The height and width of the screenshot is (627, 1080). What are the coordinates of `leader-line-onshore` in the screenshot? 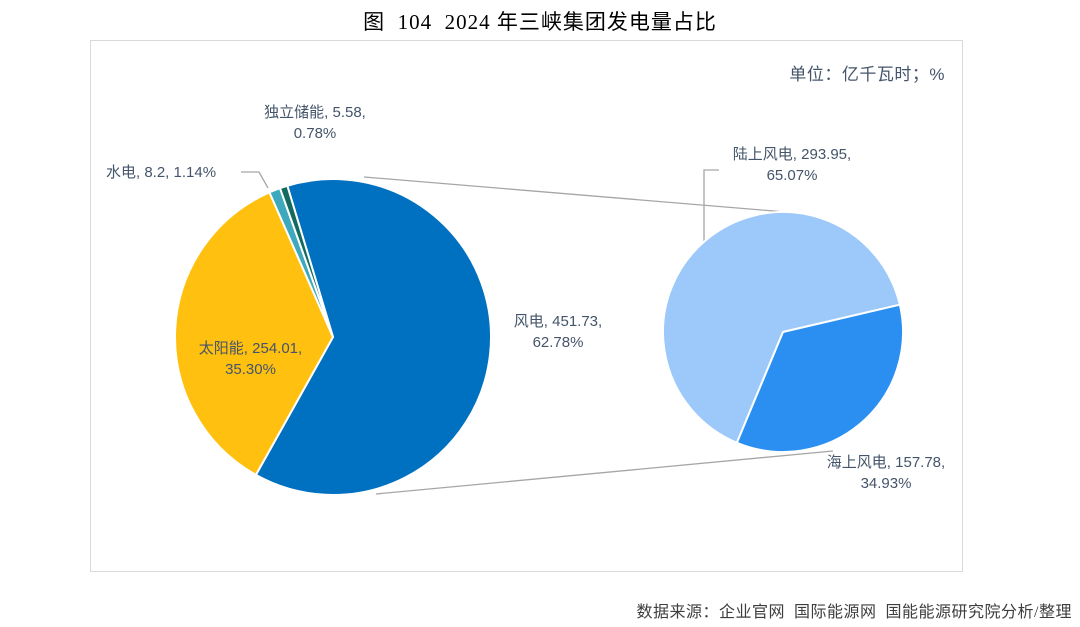 It's located at (711, 206).